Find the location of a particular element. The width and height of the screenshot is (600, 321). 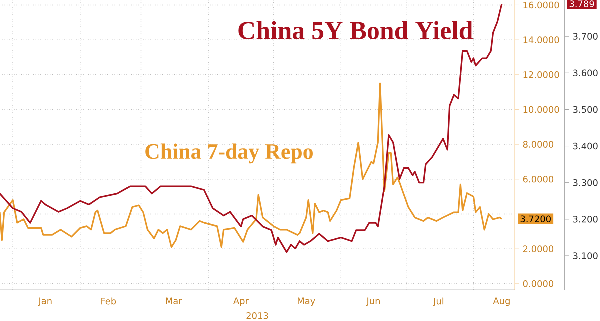

y2-tick-label: 16.0000 is located at coordinates (542, 5).